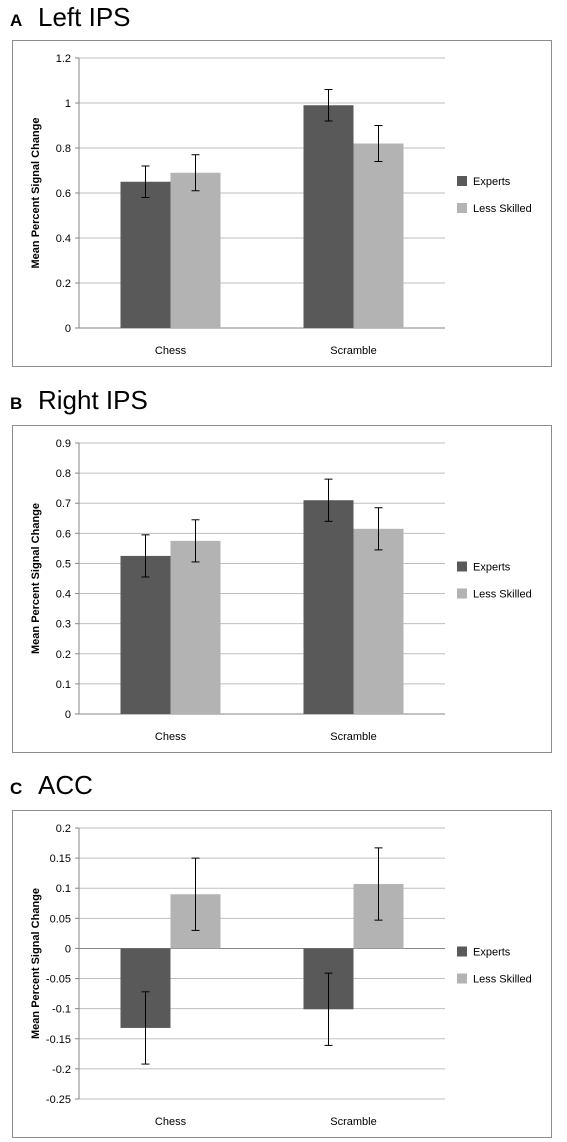 The width and height of the screenshot is (567, 1142). I want to click on y-tick-label: 1, so click(68, 104).